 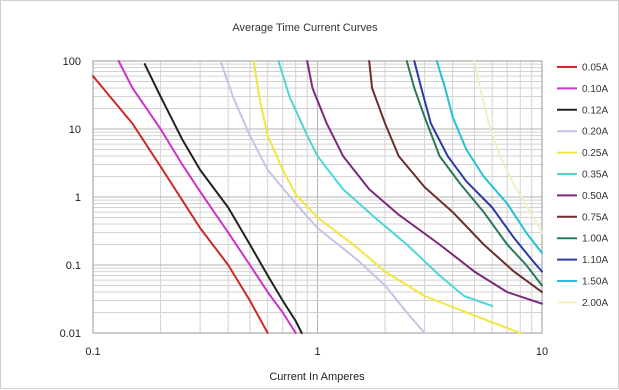 I want to click on series-line-1.50A, so click(x=489, y=157).